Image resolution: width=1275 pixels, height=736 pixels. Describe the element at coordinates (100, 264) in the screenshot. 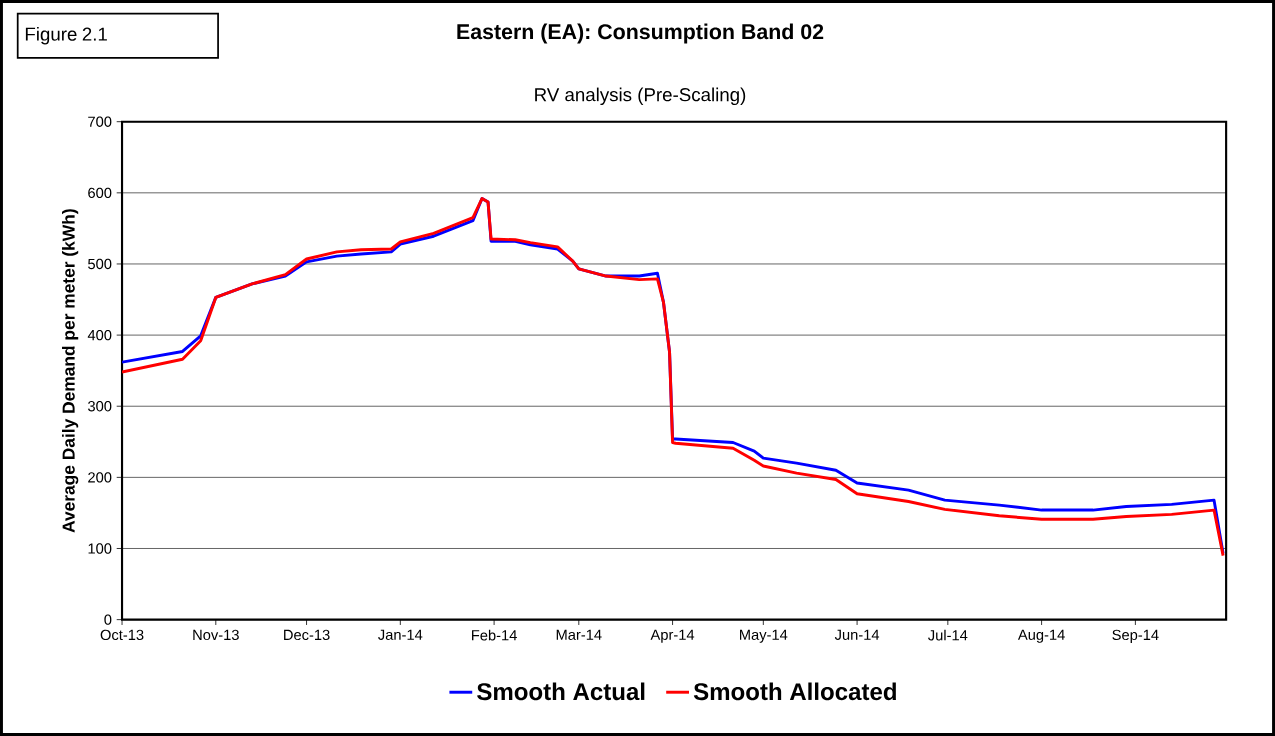

I see `y-tick-label: 500` at that location.